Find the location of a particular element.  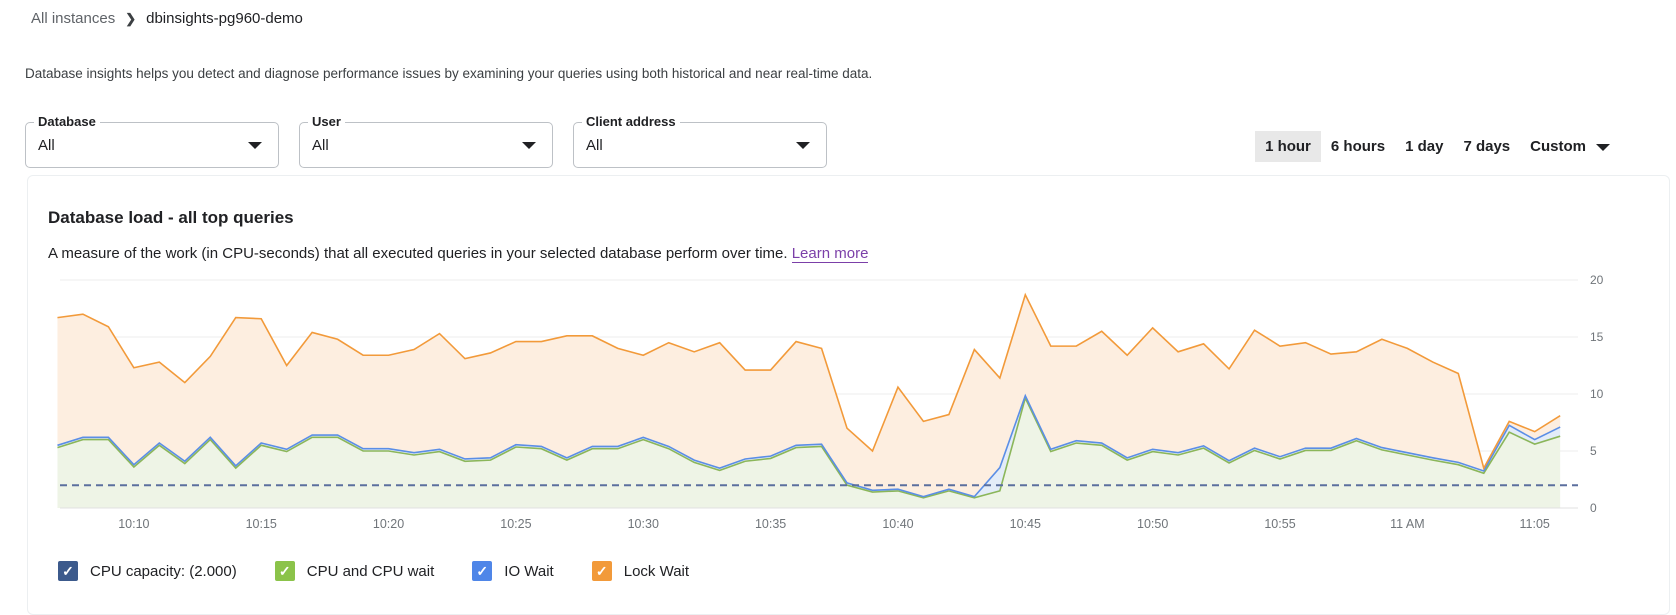

y-tick-label: 15 is located at coordinates (1597, 337).